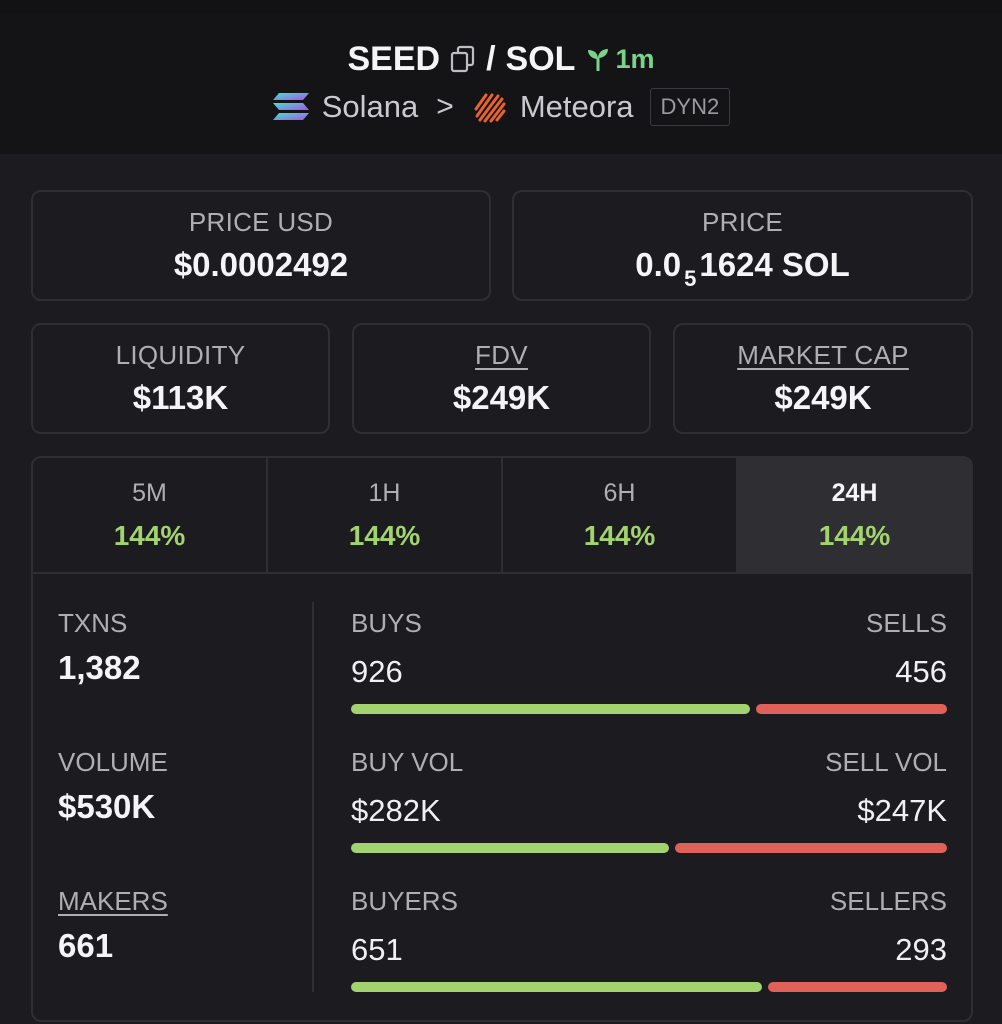 The height and width of the screenshot is (1024, 1002). What do you see at coordinates (377, 671) in the screenshot?
I see `buys-value: 926` at bounding box center [377, 671].